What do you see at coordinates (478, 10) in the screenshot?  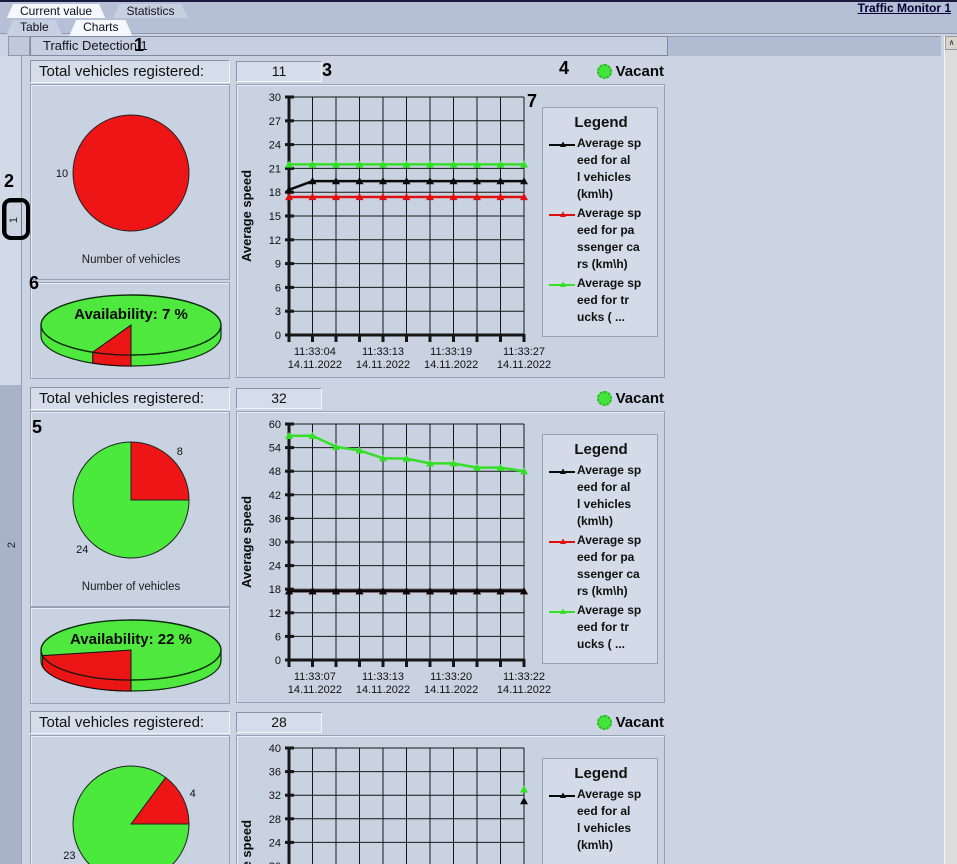 I see `main-tabbar: Current value Statistics` at bounding box center [478, 10].